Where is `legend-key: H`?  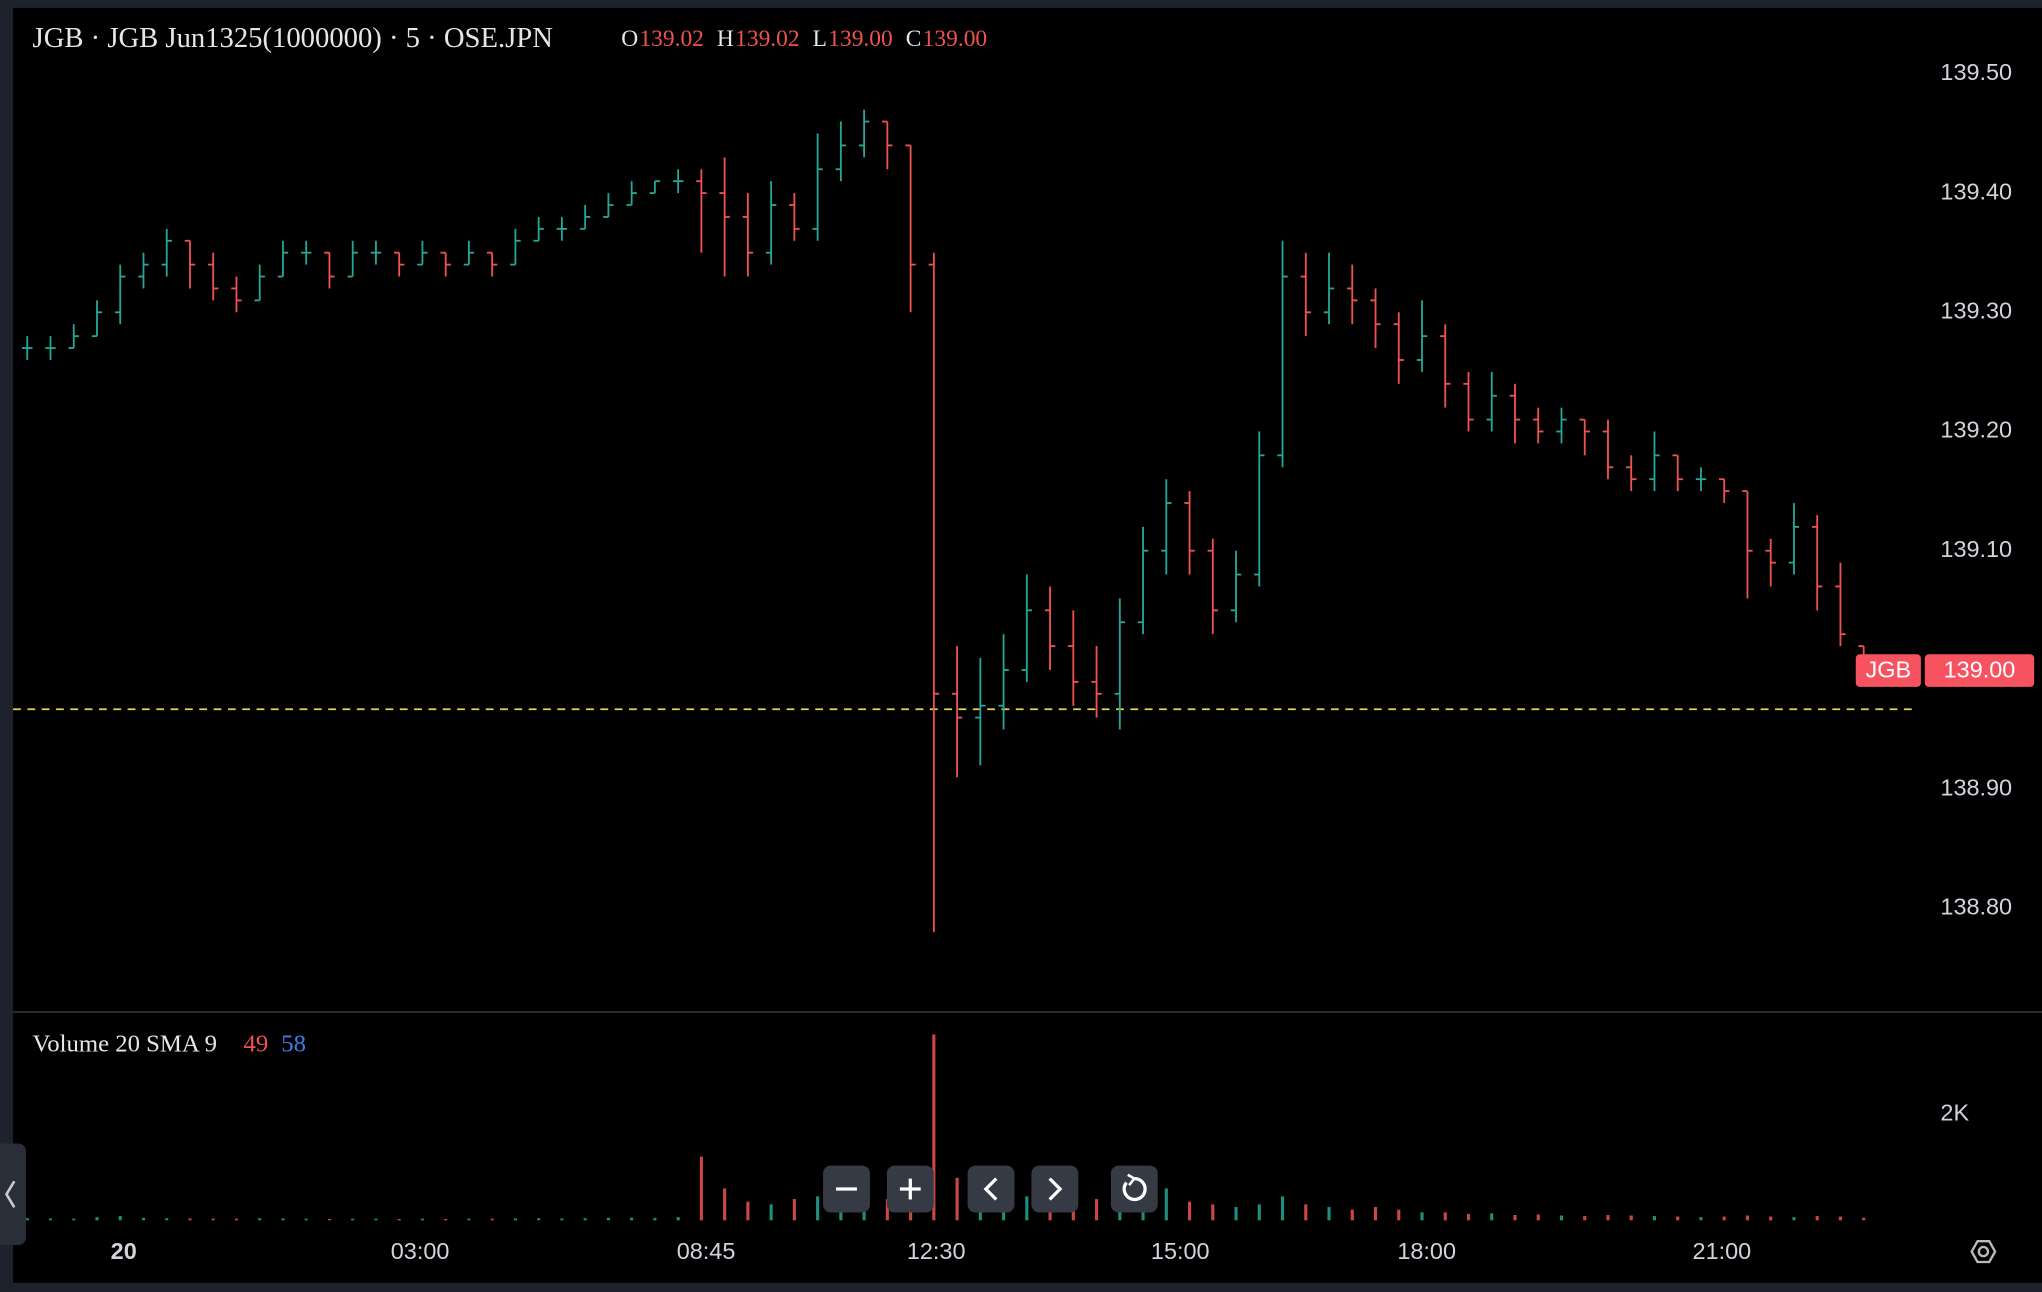
legend-key: H is located at coordinates (725, 39).